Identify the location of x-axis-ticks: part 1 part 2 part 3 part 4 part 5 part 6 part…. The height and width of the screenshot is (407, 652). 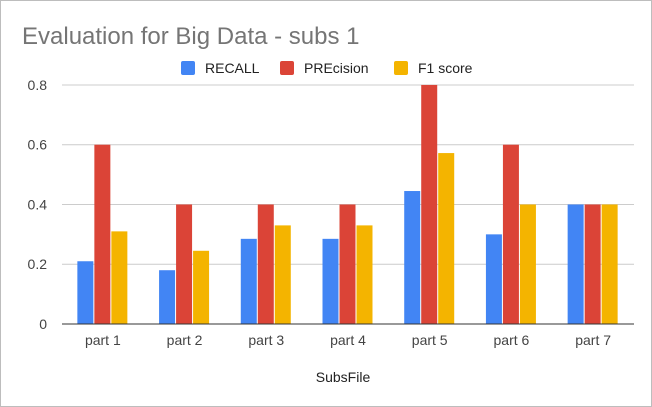
(348, 340).